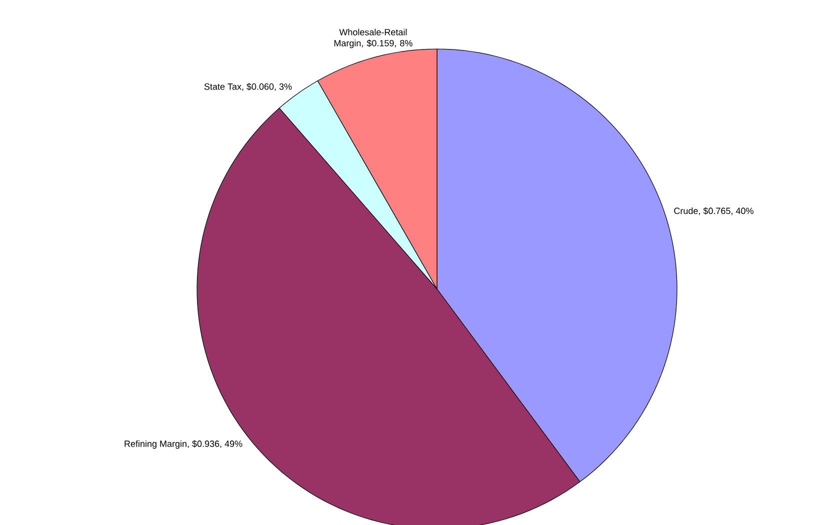  What do you see at coordinates (183, 444) in the screenshot?
I see `slice-label: Refining Margin, $0.936, 49%` at bounding box center [183, 444].